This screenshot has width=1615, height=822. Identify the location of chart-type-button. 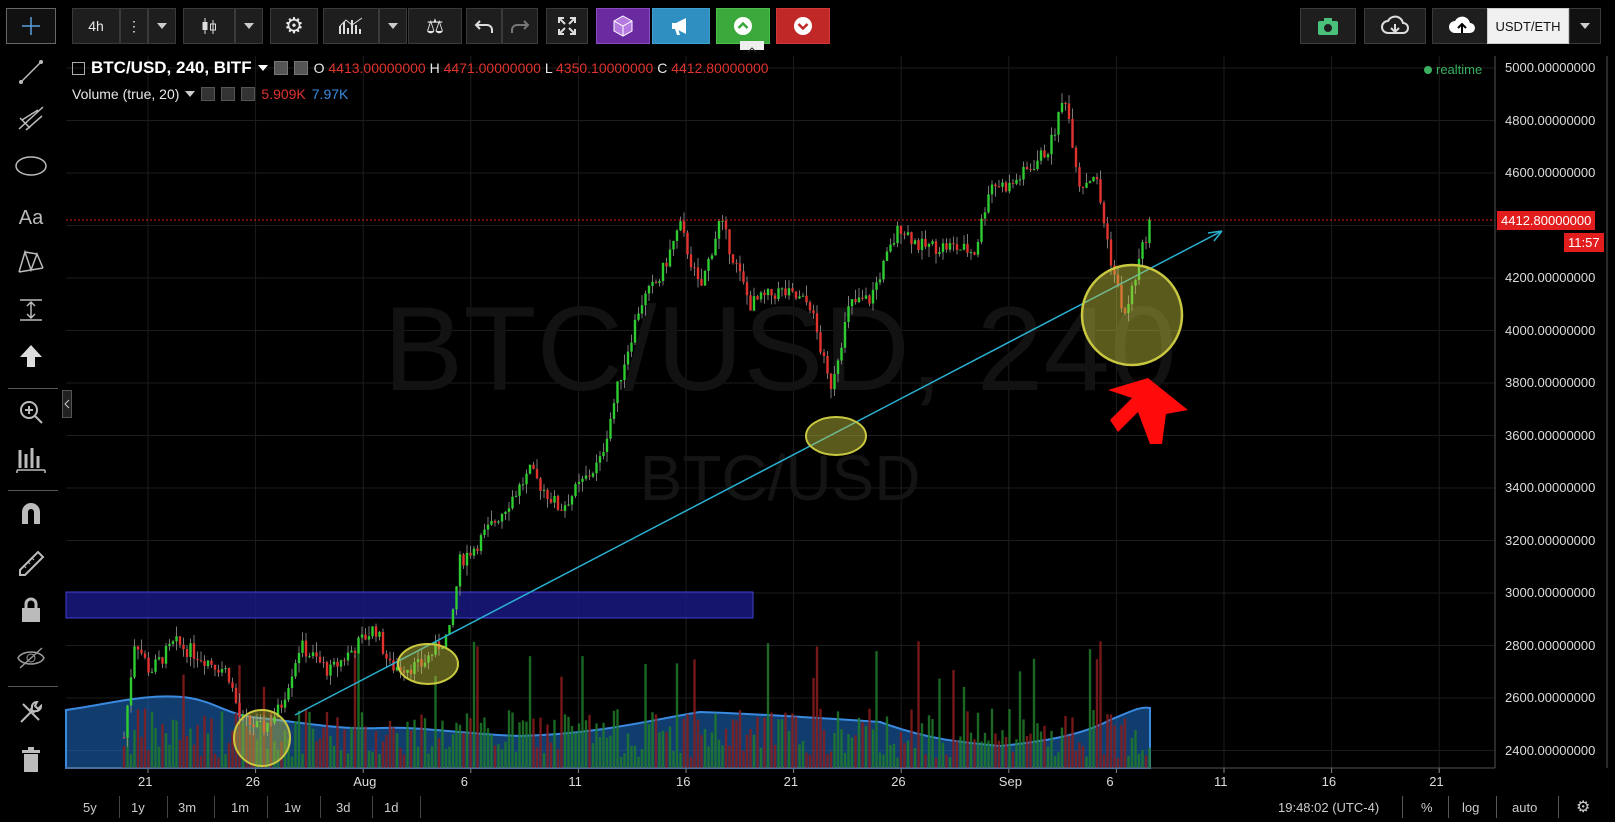
(209, 26).